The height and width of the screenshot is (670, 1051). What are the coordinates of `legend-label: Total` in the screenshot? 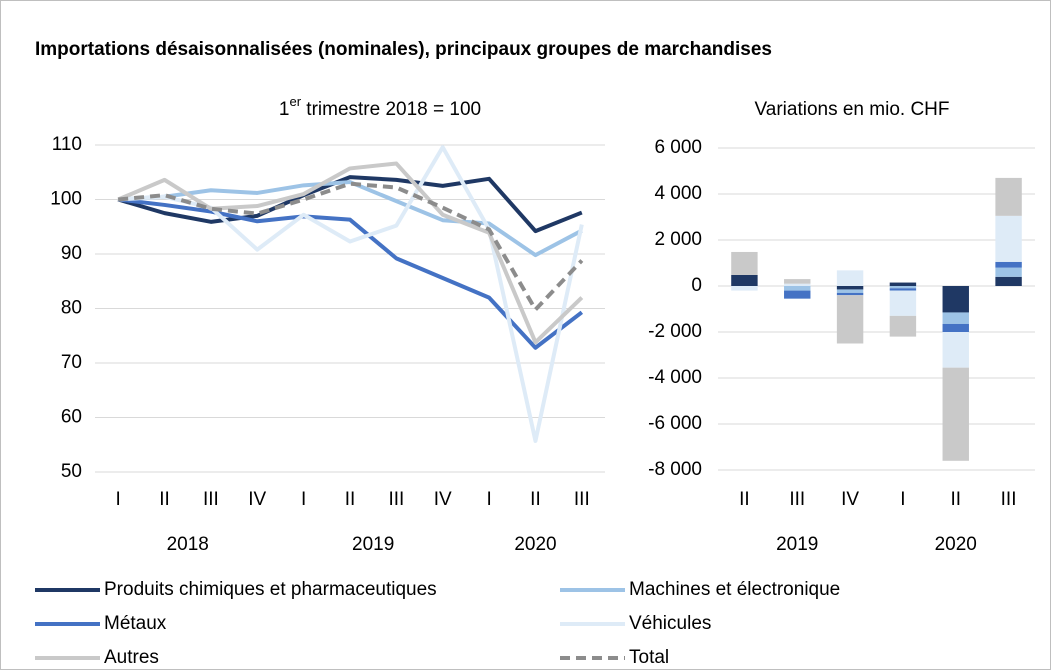 It's located at (649, 657).